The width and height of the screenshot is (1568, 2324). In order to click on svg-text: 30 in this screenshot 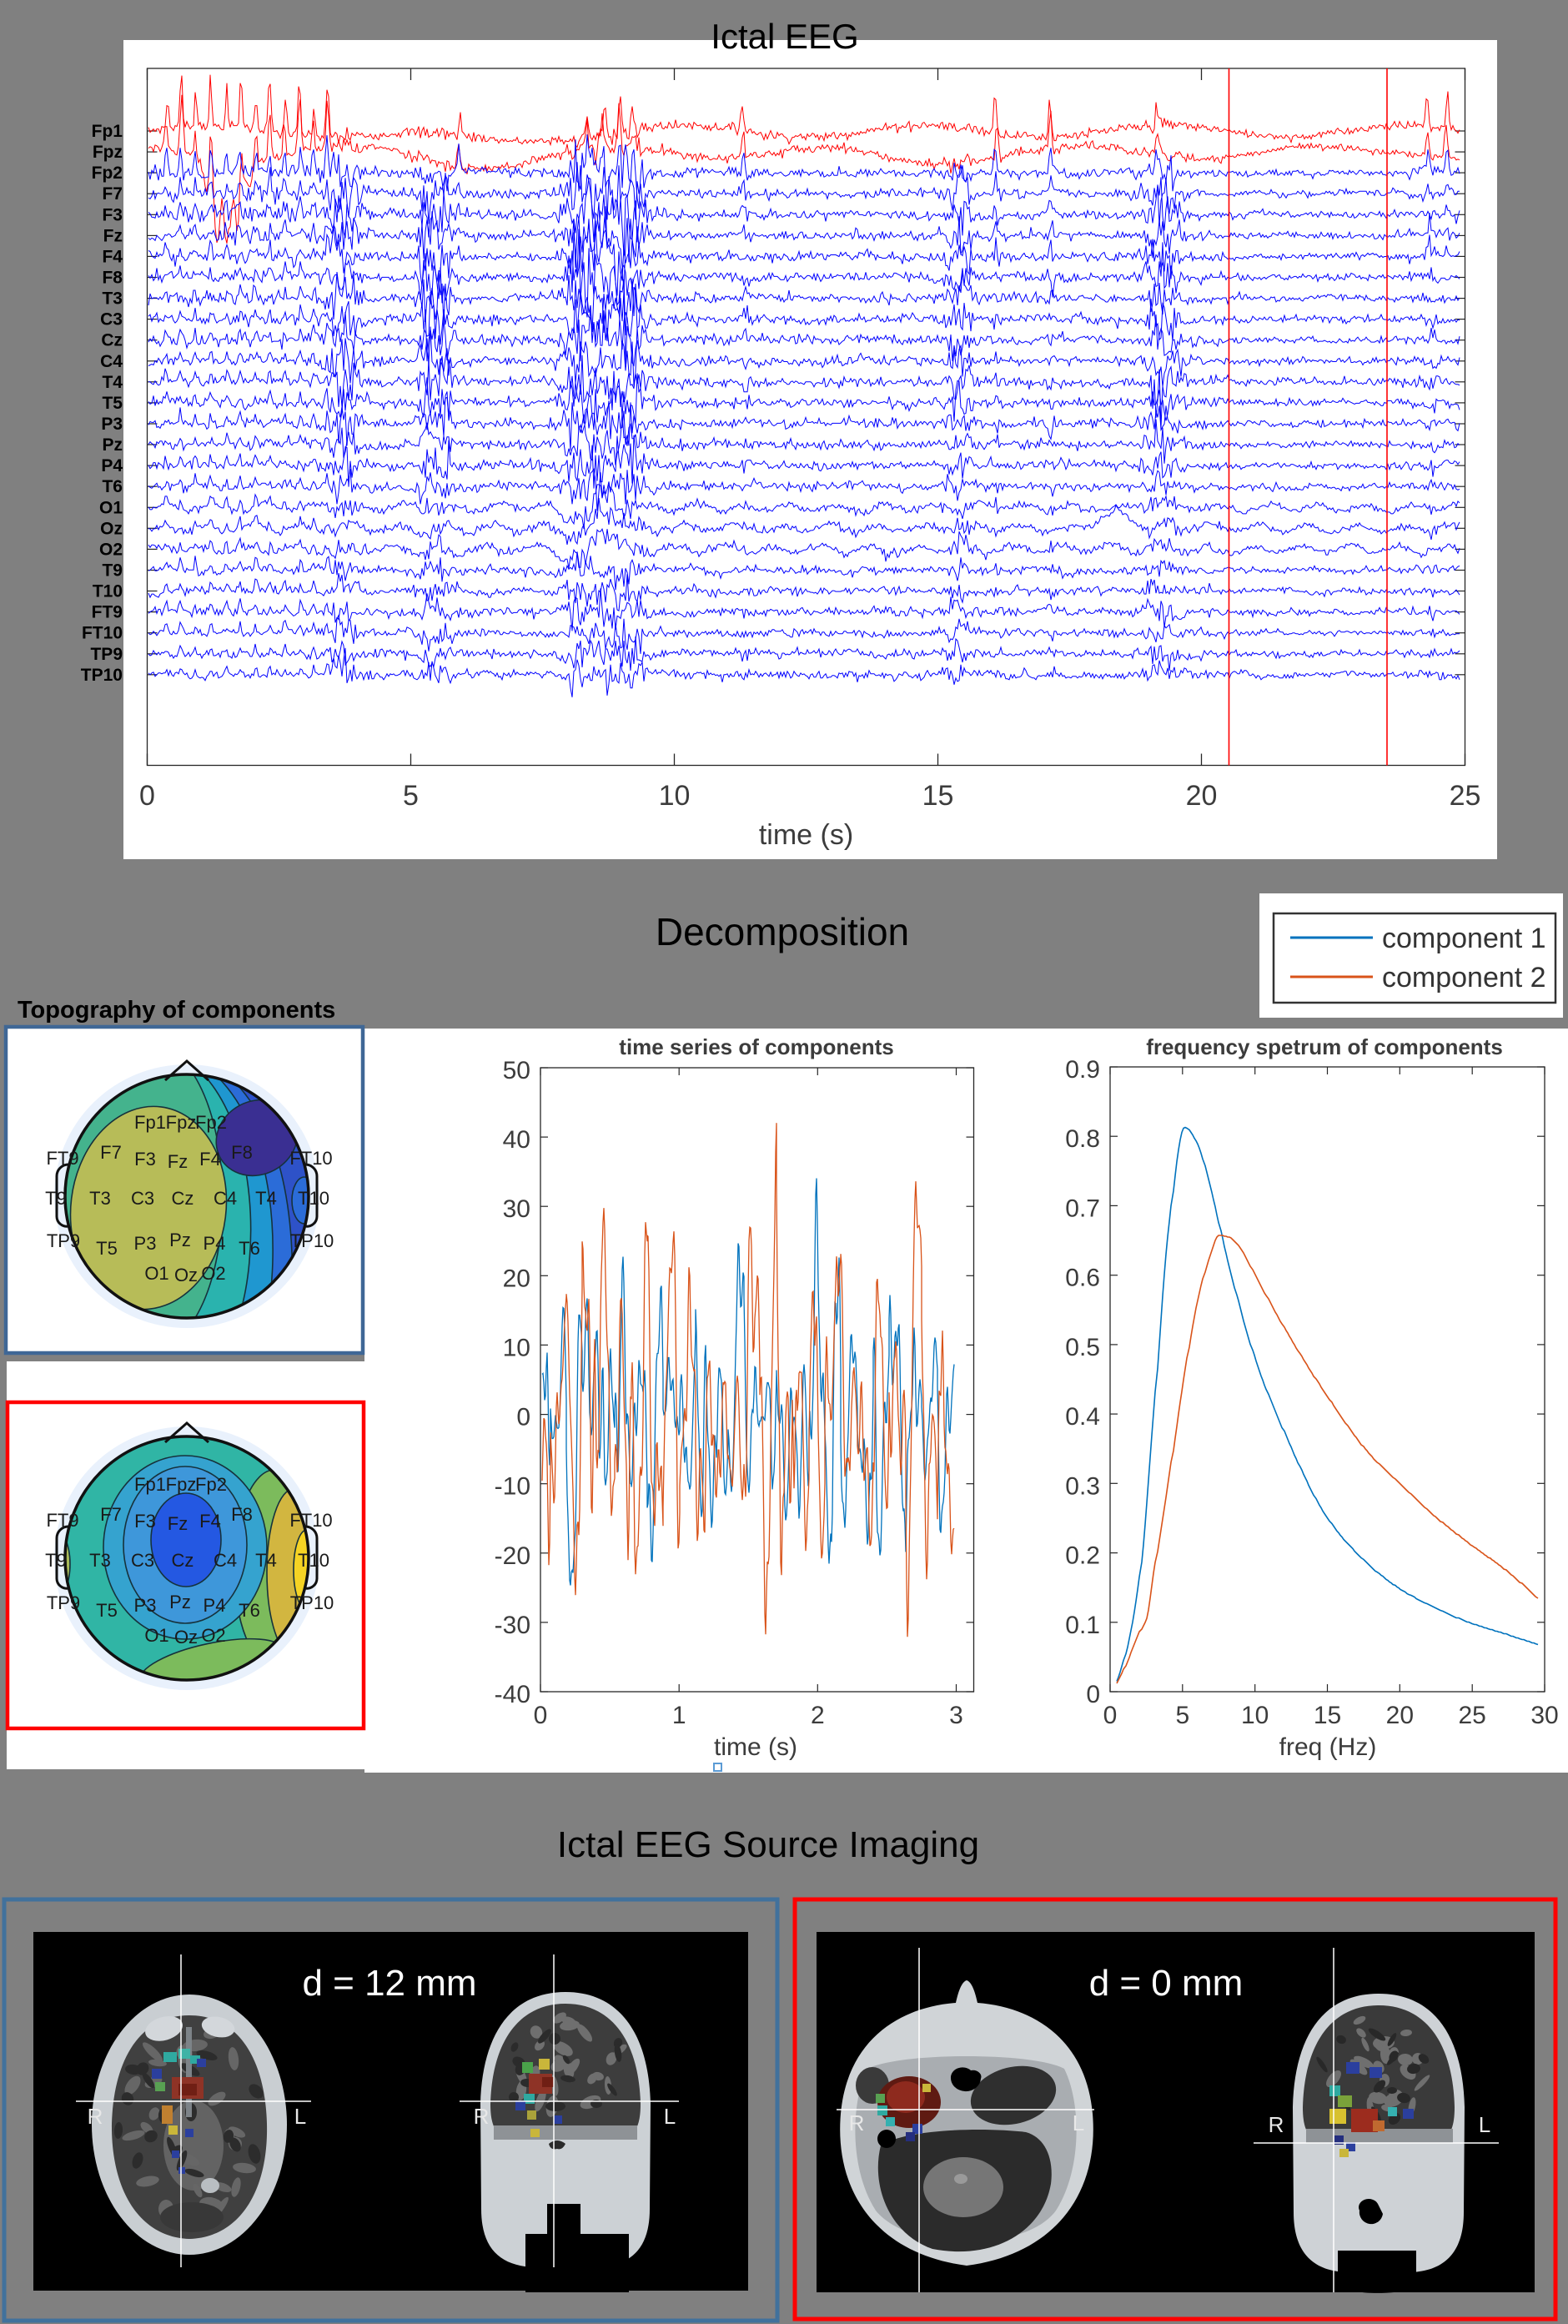, I will do `click(516, 1209)`.